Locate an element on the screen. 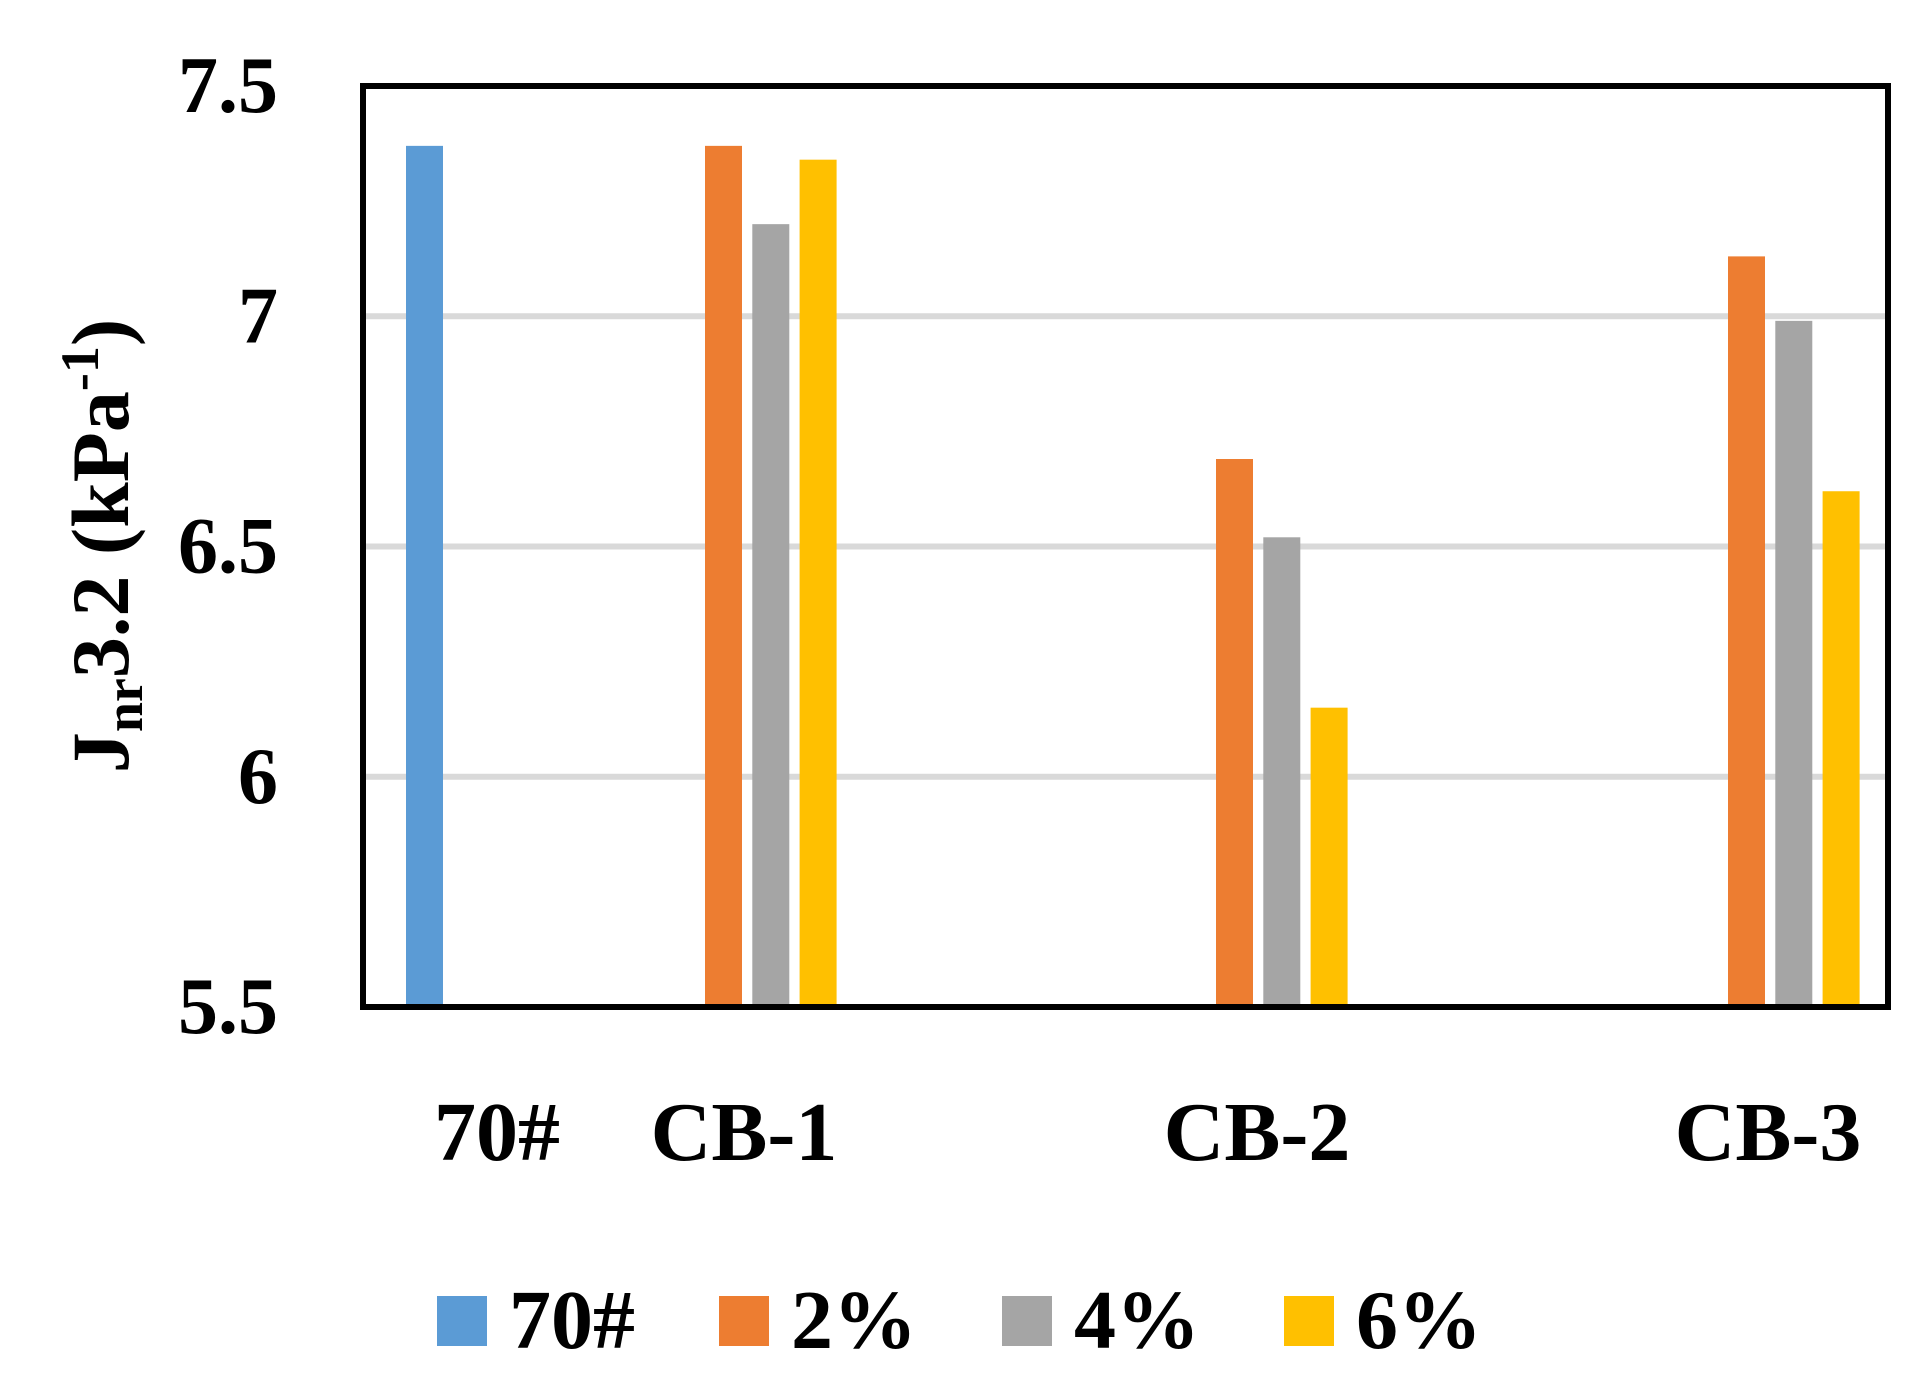 Image resolution: width=1932 pixels, height=1384 pixels. legend-label: 2% is located at coordinates (854, 1320).